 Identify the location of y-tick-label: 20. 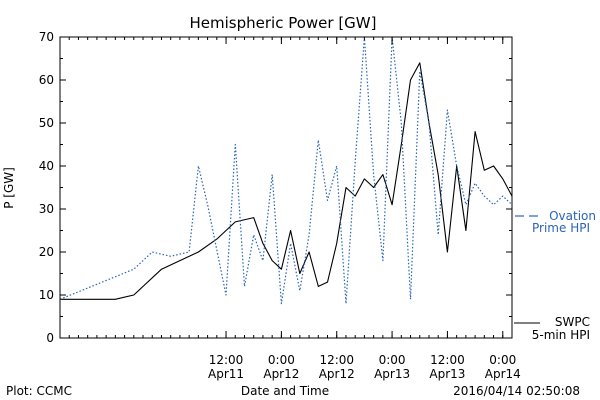
(46, 252).